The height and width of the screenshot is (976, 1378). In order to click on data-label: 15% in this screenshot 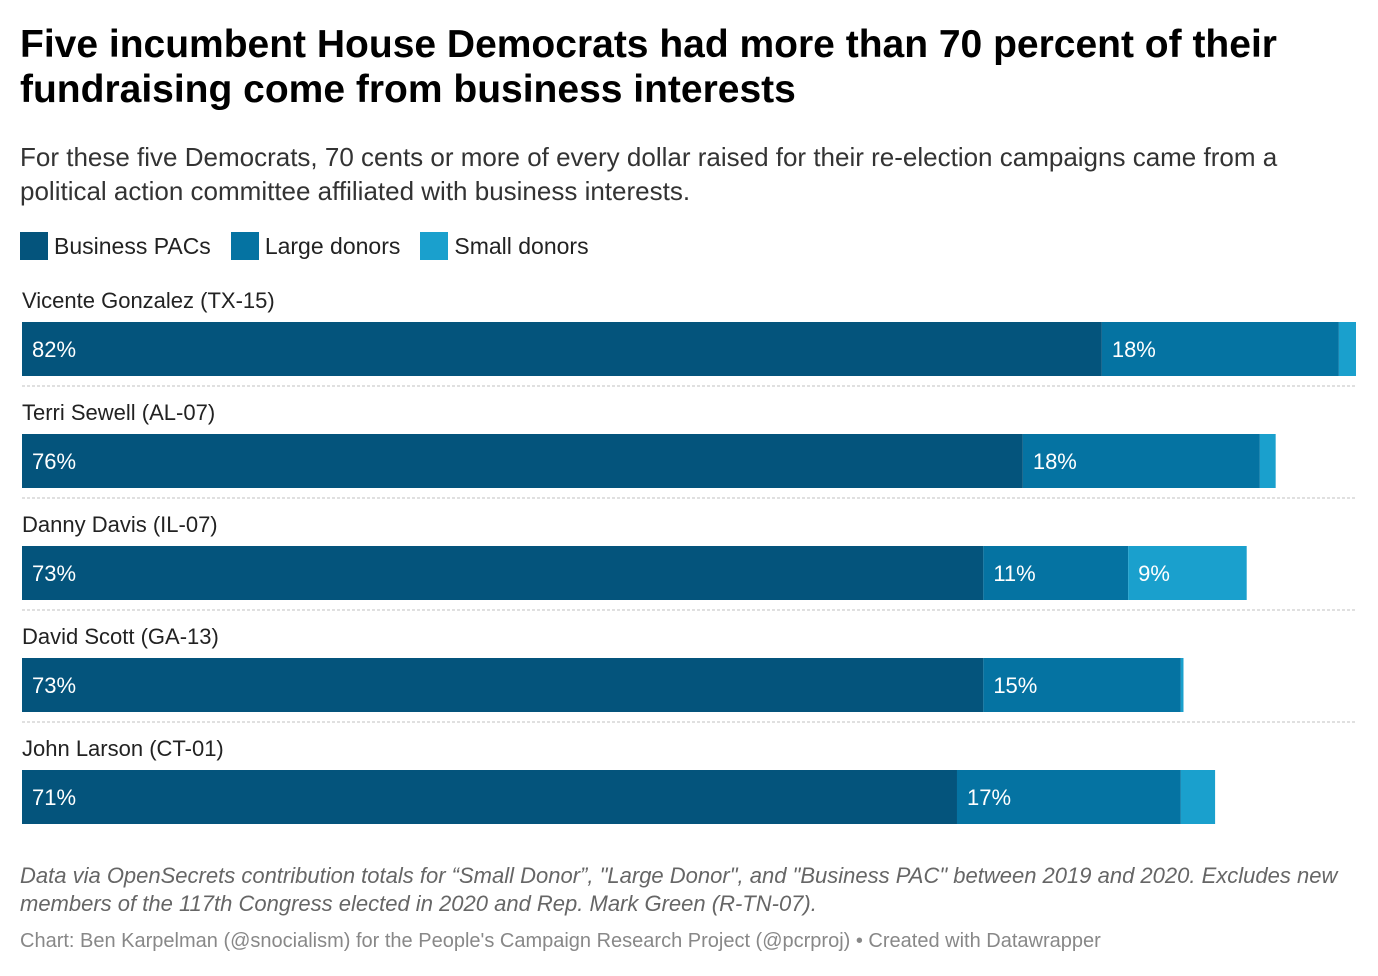, I will do `click(1015, 685)`.